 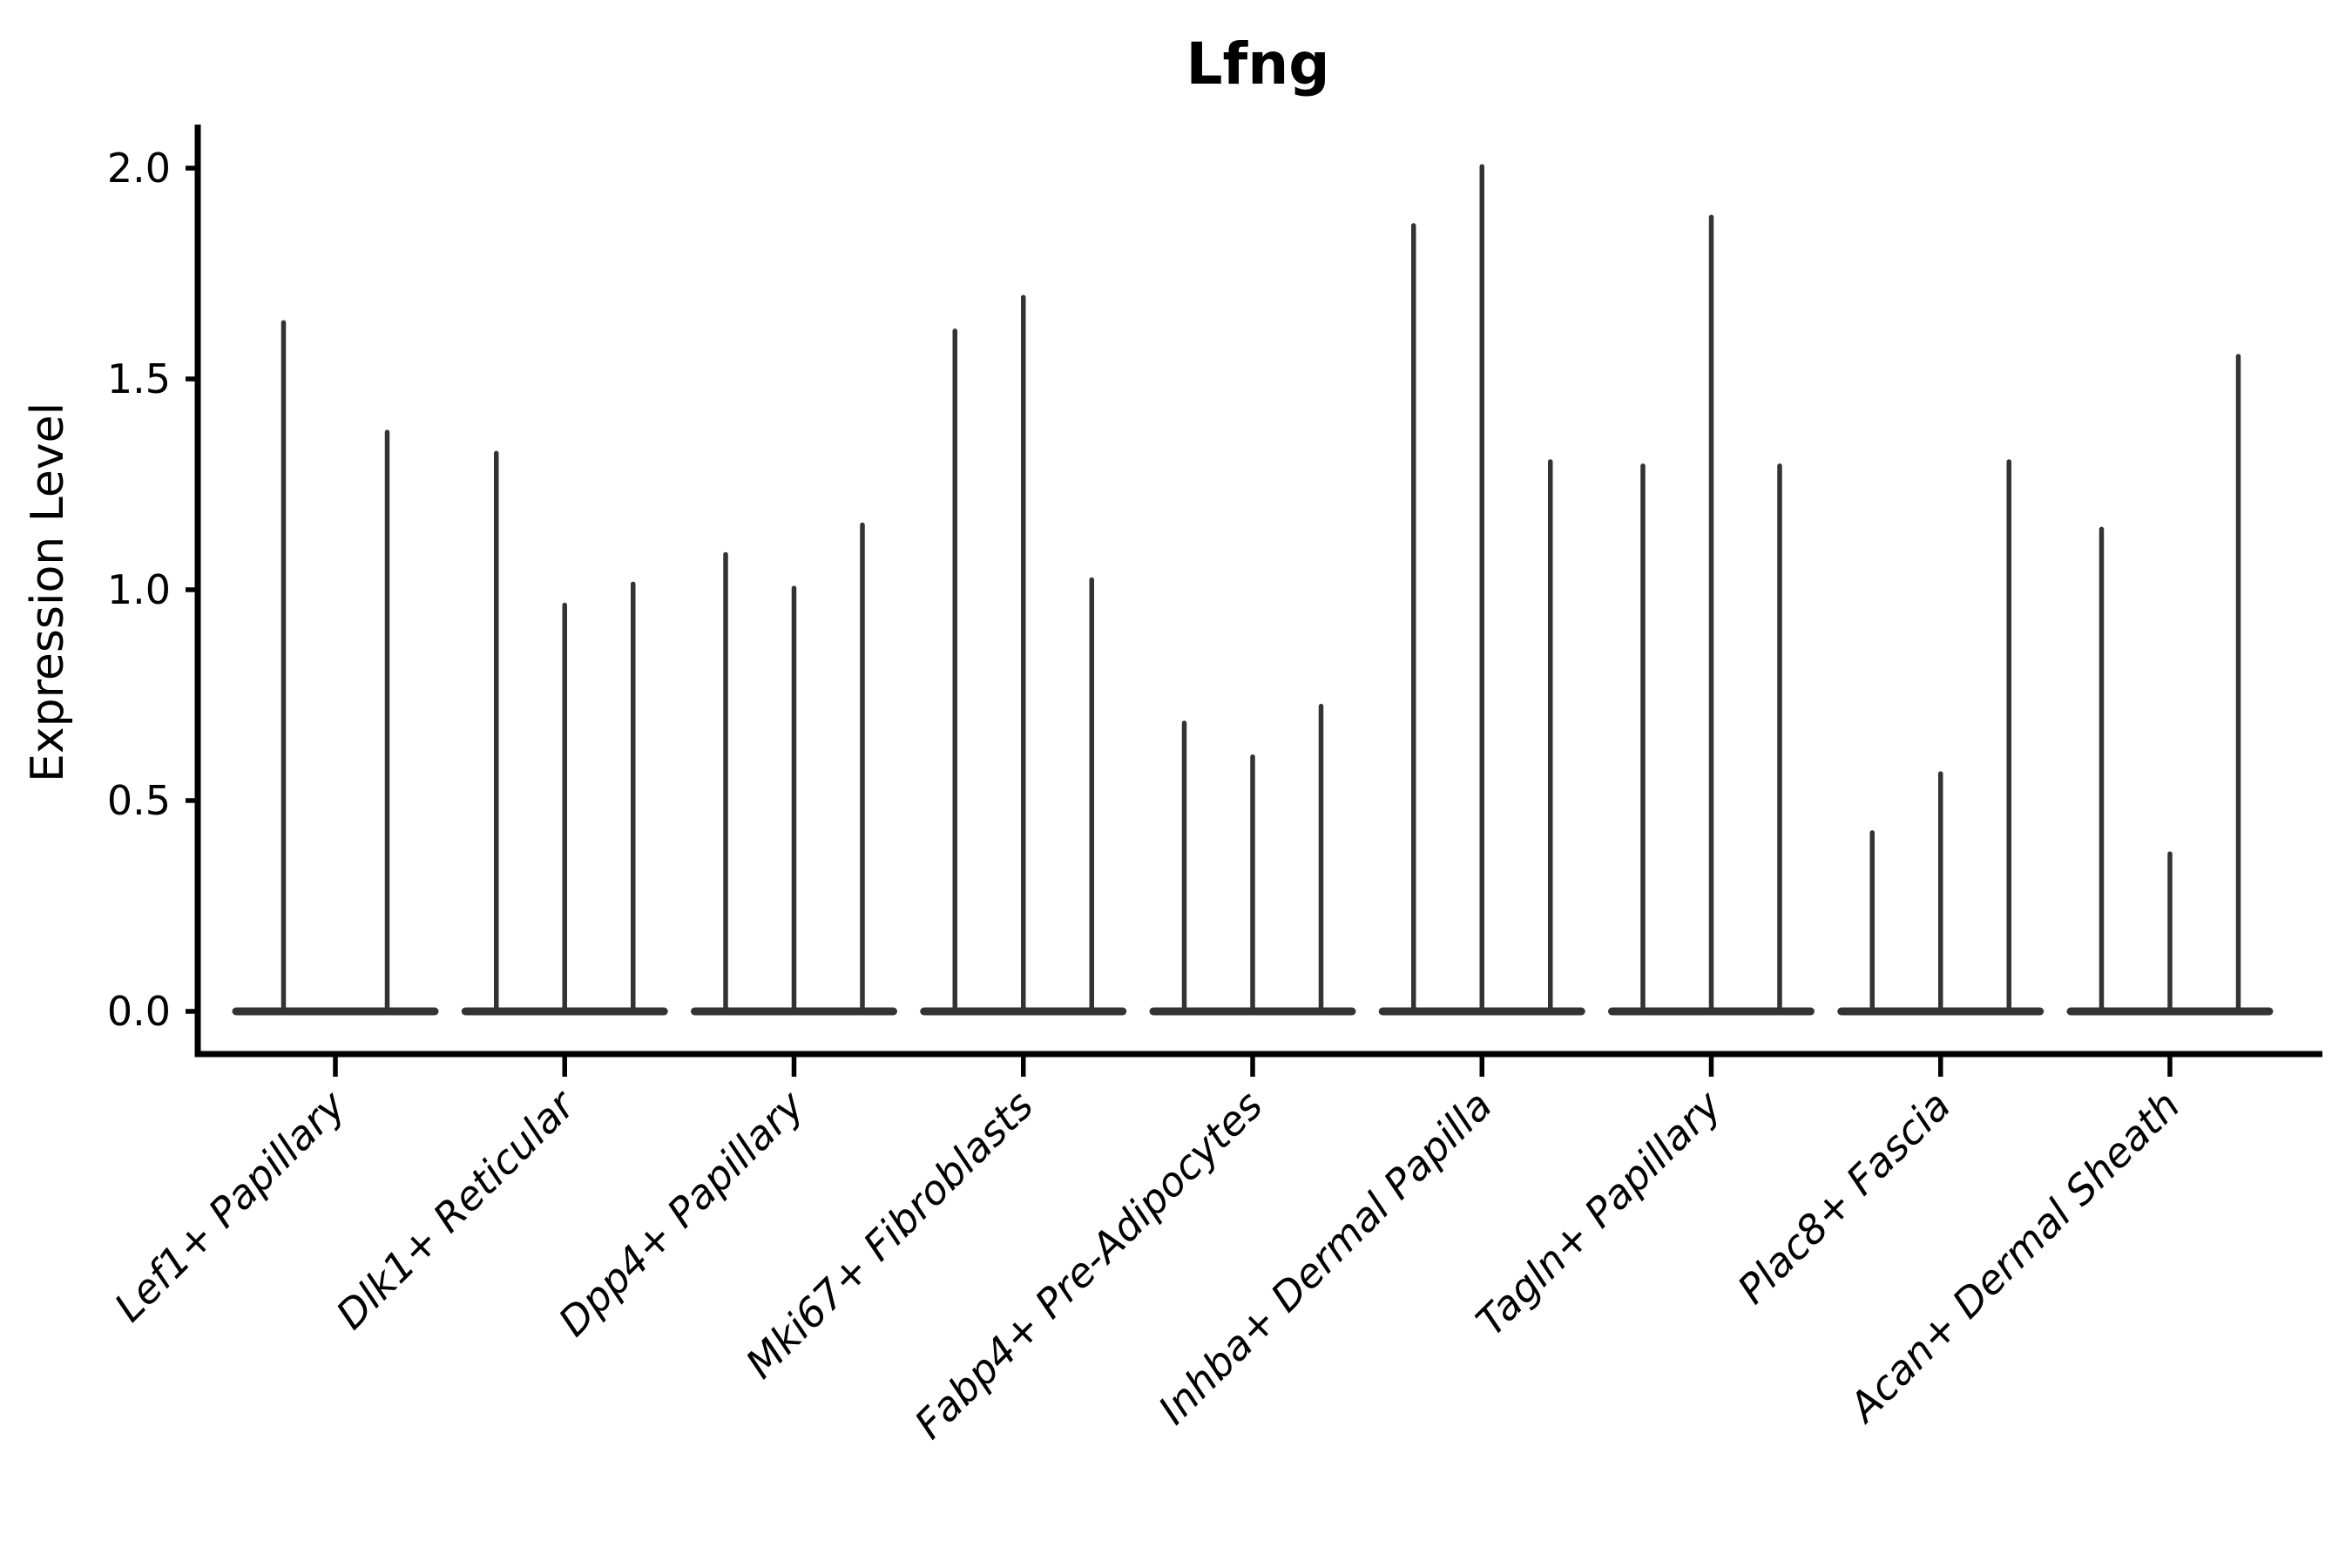 What do you see at coordinates (139, 168) in the screenshot?
I see `y-tick-label: 2.0` at bounding box center [139, 168].